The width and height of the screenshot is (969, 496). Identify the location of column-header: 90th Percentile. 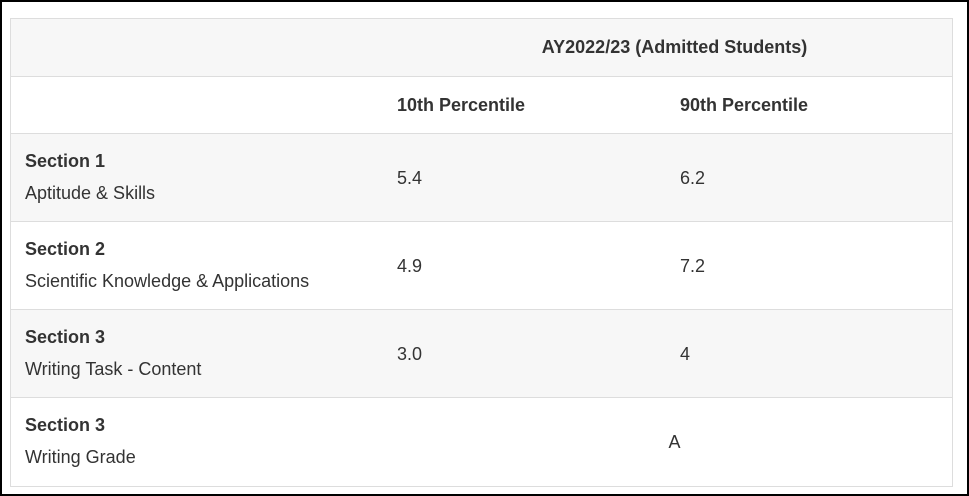
(744, 105).